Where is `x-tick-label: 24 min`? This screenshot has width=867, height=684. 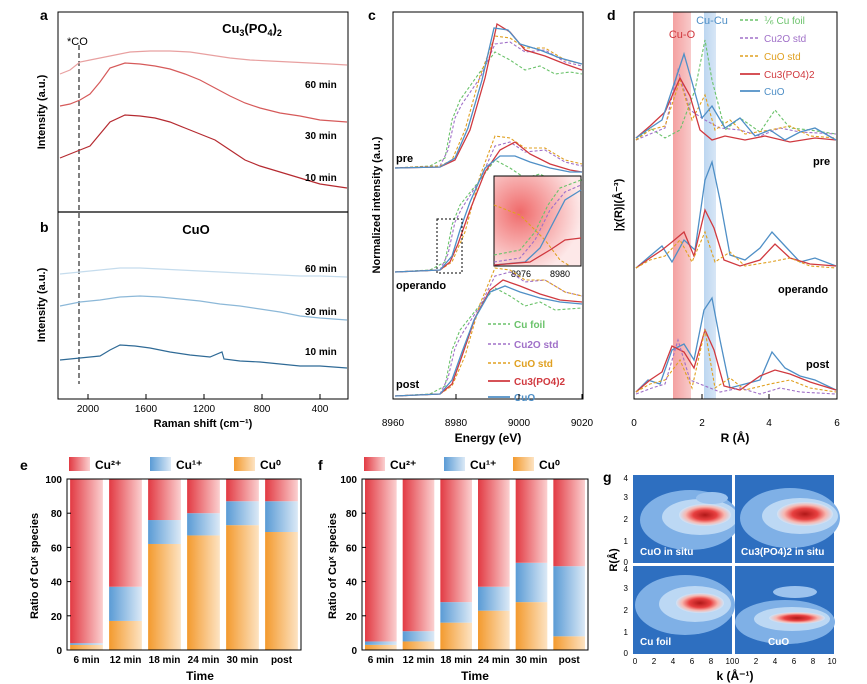
x-tick-label: 24 min is located at coordinates (494, 660).